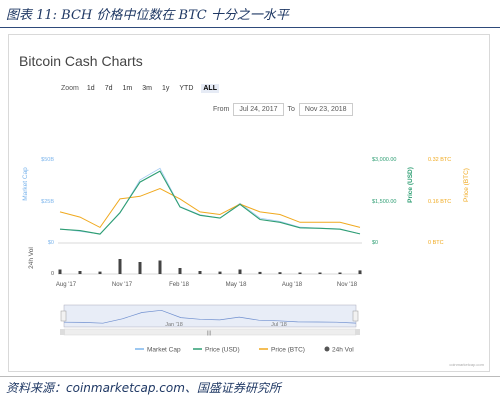  What do you see at coordinates (343, 350) in the screenshot?
I see `legend-24h-vol-label: 24h Vol` at bounding box center [343, 350].